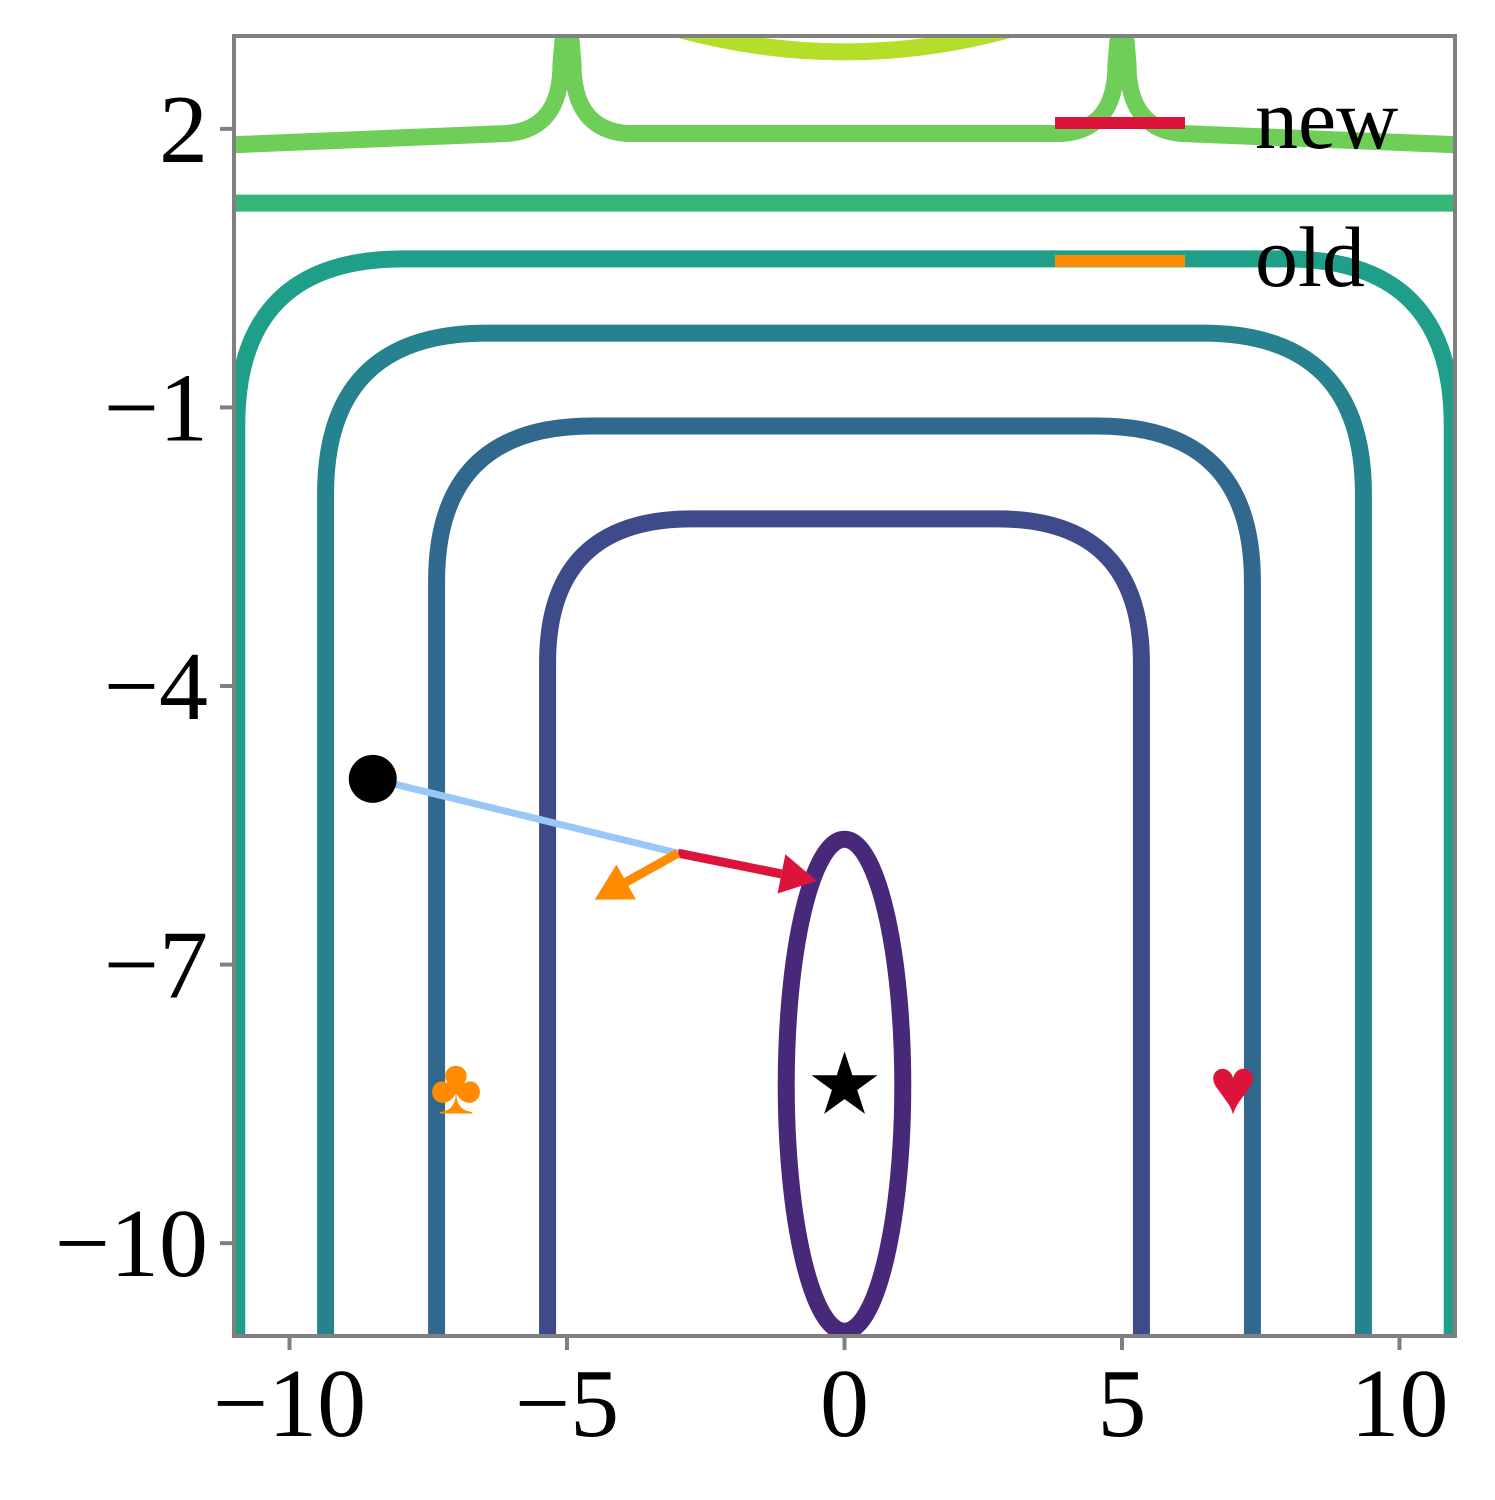 The image size is (1495, 1500). Describe the element at coordinates (615, 882) in the screenshot. I see `old-arrow-head` at that location.